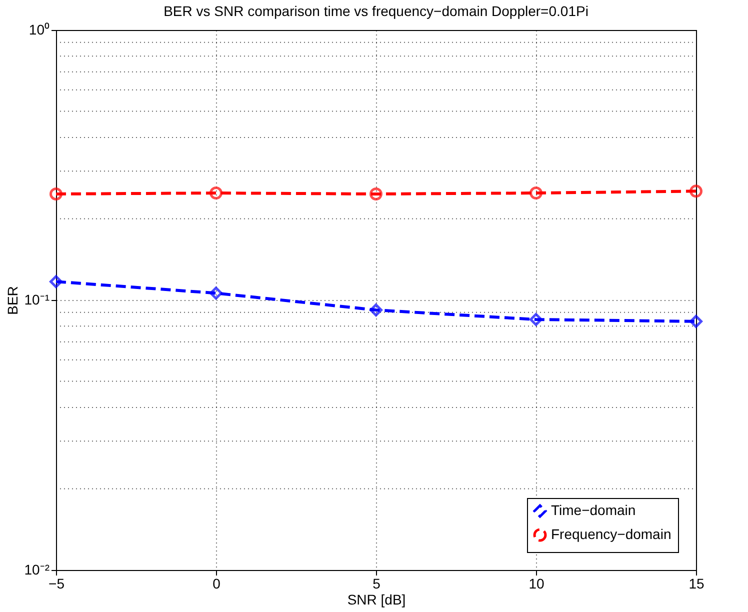 The image size is (748, 612). Describe the element at coordinates (696, 584) in the screenshot. I see `x-tick-label: 15` at that location.